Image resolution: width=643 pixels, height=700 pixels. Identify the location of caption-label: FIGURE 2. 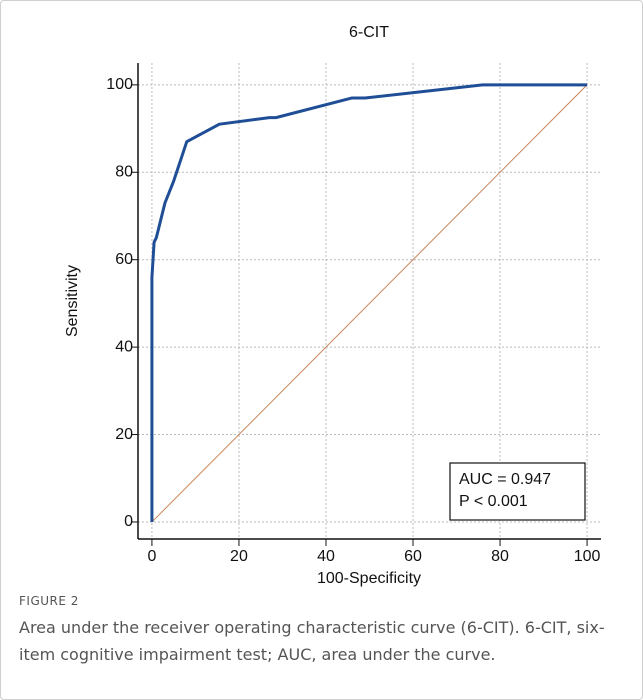
(49, 601).